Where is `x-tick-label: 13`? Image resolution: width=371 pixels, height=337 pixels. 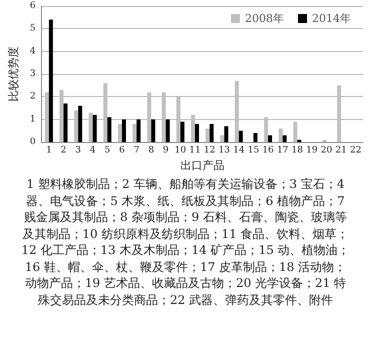
x-tick-label: 13 is located at coordinates (224, 151).